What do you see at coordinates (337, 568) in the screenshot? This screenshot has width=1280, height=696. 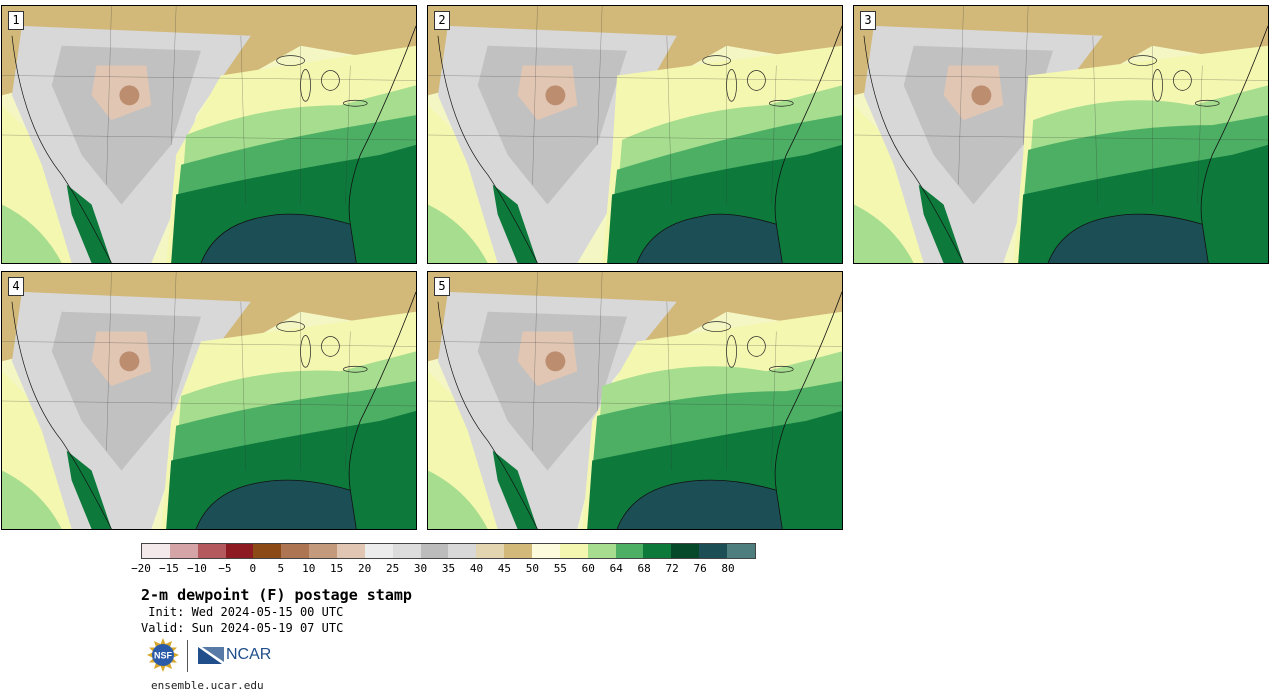 I see `colorbar-tick-label: 15` at bounding box center [337, 568].